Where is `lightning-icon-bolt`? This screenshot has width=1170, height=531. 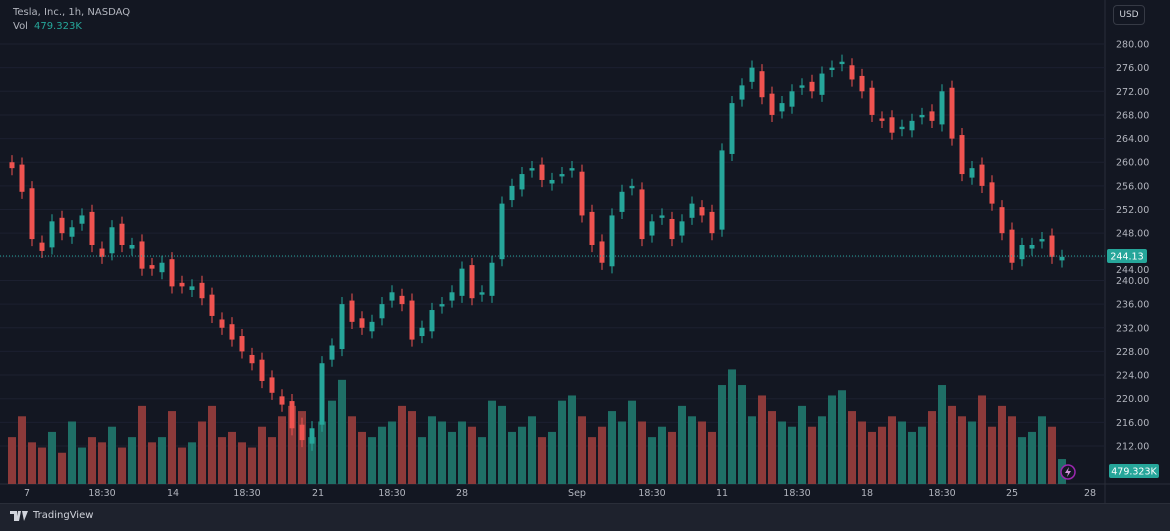 lightning-icon-bolt is located at coordinates (1068, 472).